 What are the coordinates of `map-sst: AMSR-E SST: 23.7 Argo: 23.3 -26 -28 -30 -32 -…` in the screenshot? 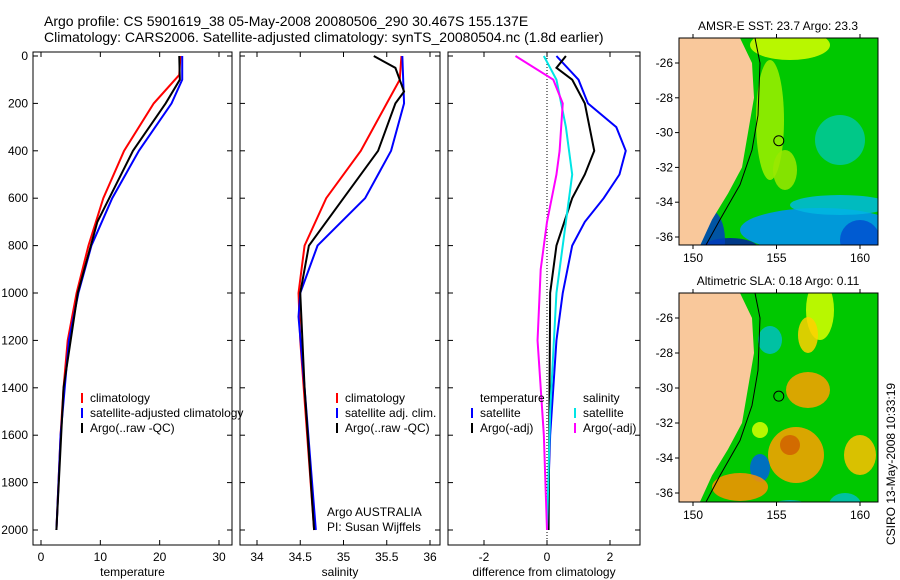 It's located at (767, 142).